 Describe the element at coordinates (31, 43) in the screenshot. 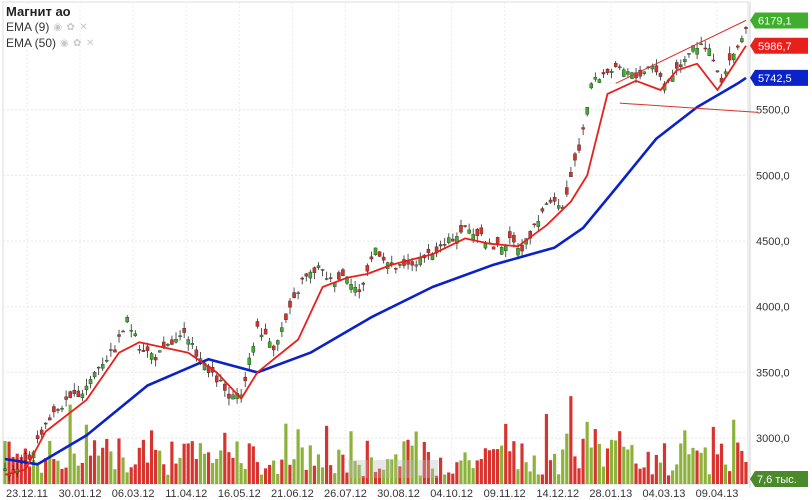

I see `ema50-label: EMA (50)` at that location.